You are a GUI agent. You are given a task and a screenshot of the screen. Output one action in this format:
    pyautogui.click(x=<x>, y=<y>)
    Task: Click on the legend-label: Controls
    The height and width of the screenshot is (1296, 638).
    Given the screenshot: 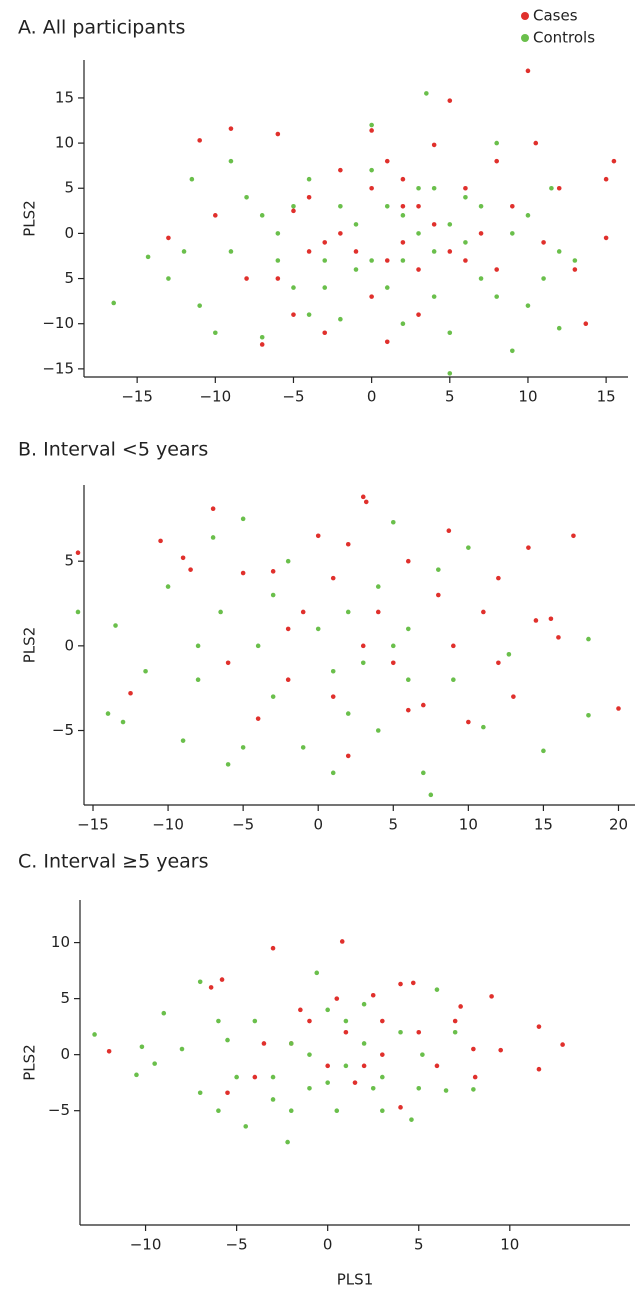 What is the action you would take?
    pyautogui.click(x=564, y=38)
    